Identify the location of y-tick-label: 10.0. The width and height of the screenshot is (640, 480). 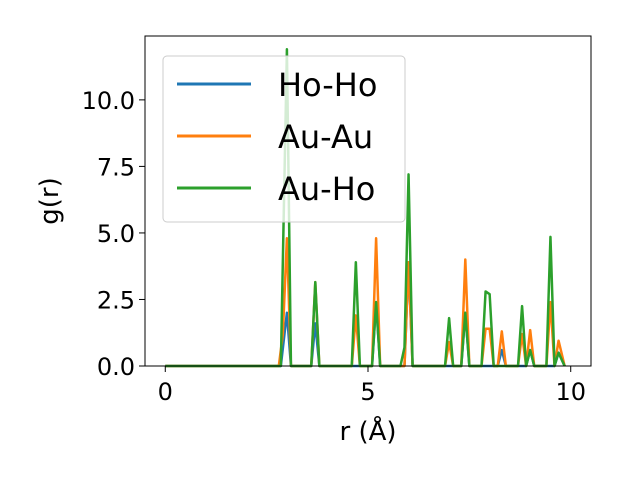
(108, 101).